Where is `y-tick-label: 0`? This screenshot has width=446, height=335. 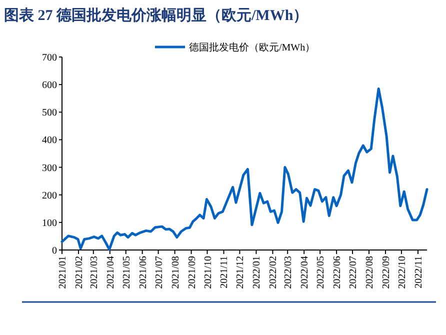
y-tick-label: 0 is located at coordinates (54, 251).